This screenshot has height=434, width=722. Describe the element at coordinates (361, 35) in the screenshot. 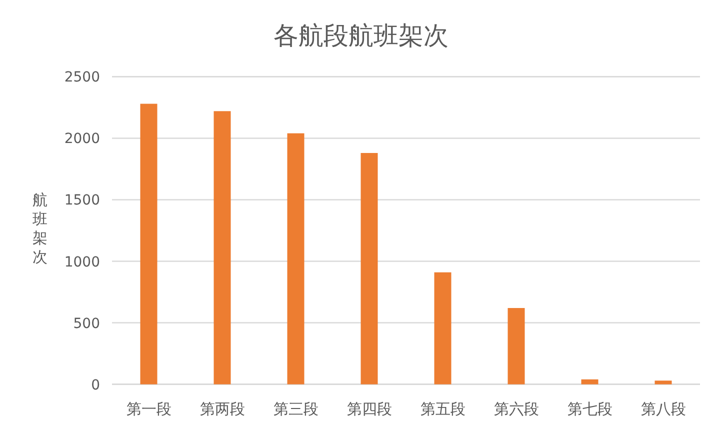

I see `chart-title: 各航段航班架次` at that location.